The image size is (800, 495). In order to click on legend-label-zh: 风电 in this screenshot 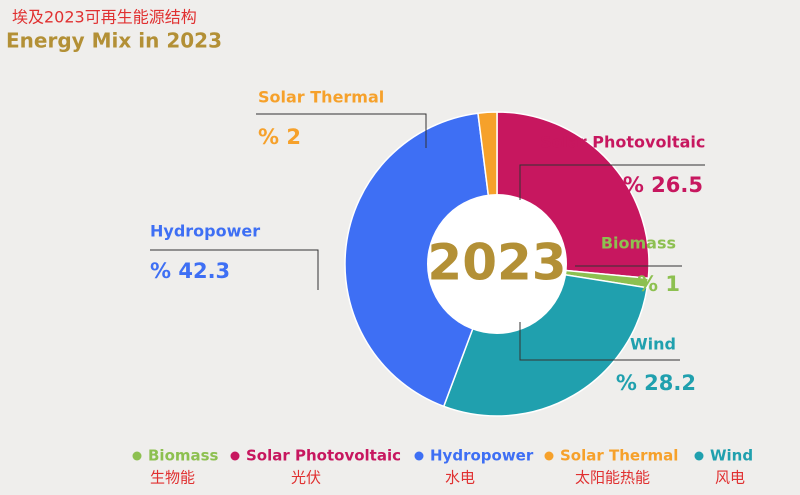, I will do `click(730, 478)`.